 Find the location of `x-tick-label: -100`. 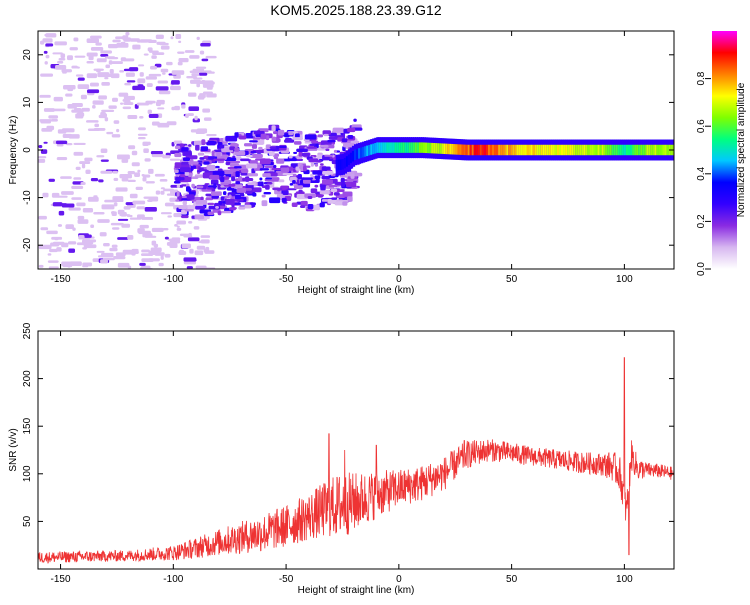

x-tick-label: -100 is located at coordinates (173, 279).